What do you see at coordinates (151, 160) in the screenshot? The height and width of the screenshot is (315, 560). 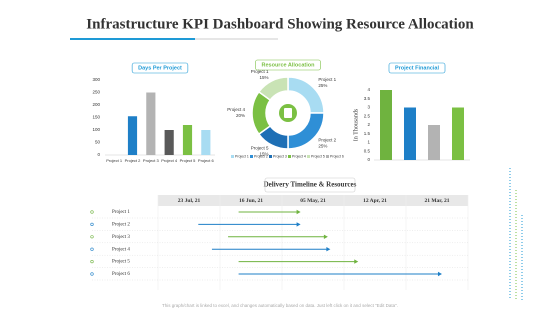 I see `x-tick-label: Project 3` at bounding box center [151, 160].